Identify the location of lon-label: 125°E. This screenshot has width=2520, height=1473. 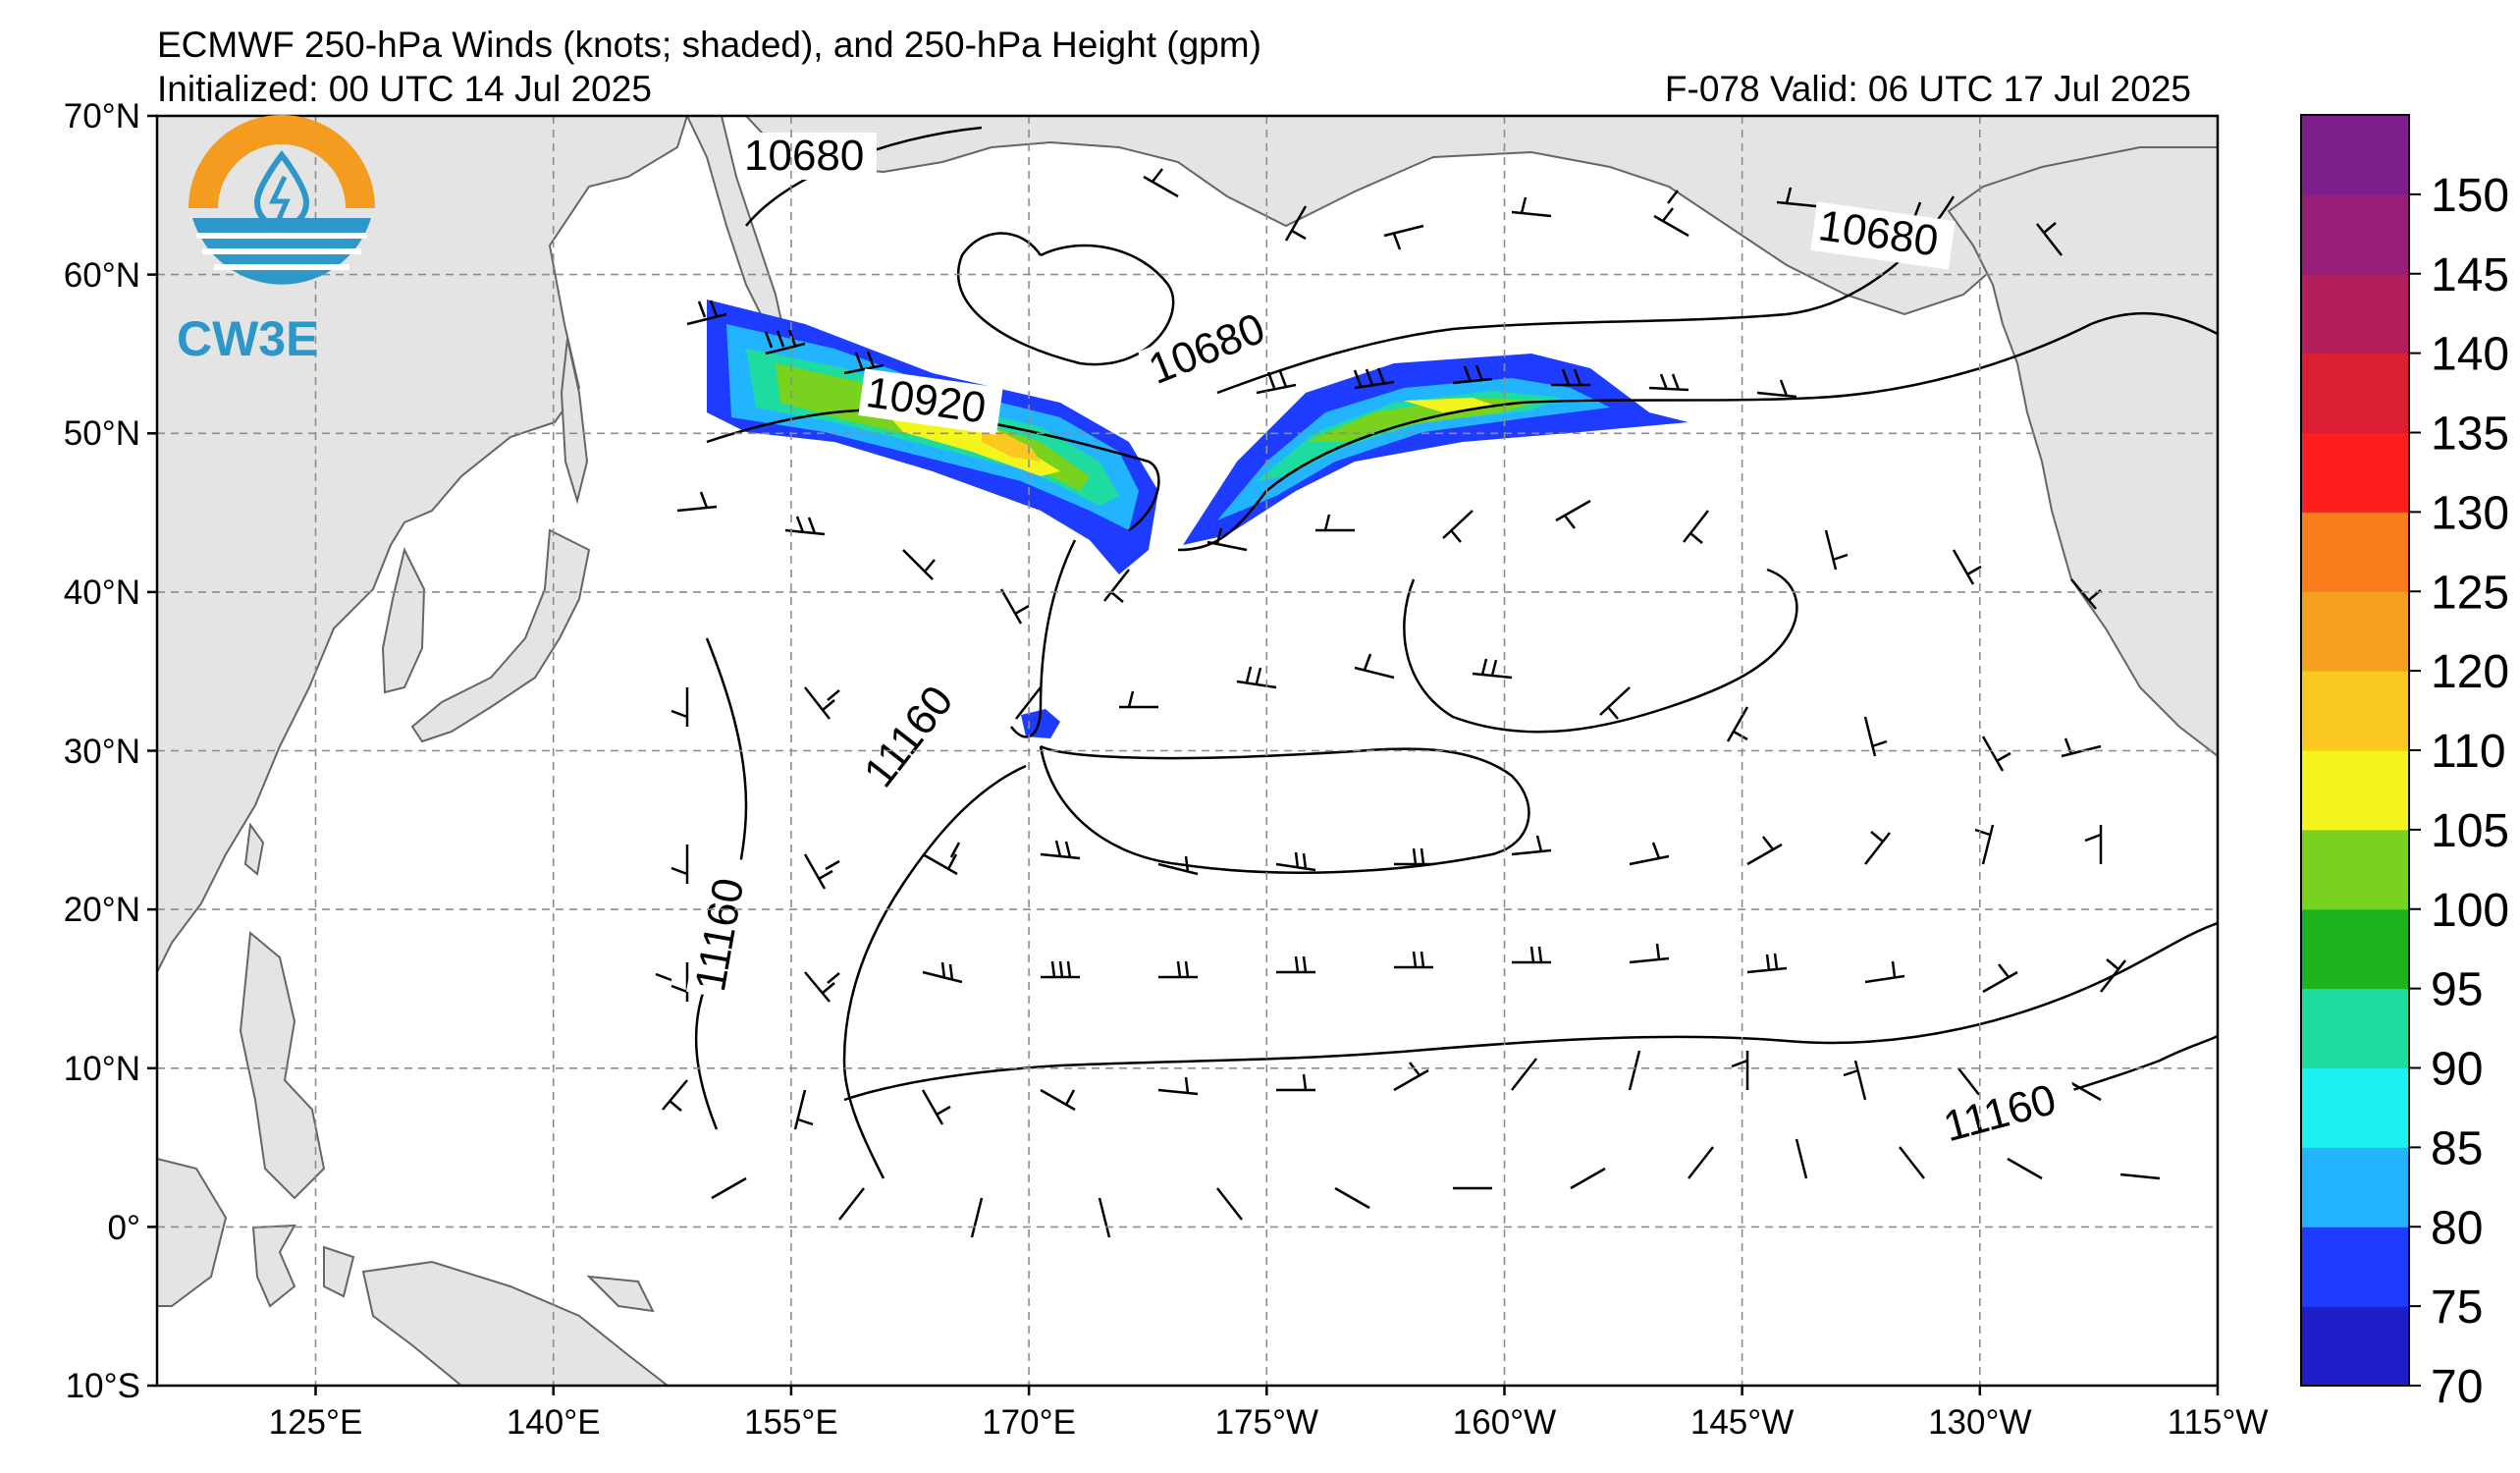
(316, 1422).